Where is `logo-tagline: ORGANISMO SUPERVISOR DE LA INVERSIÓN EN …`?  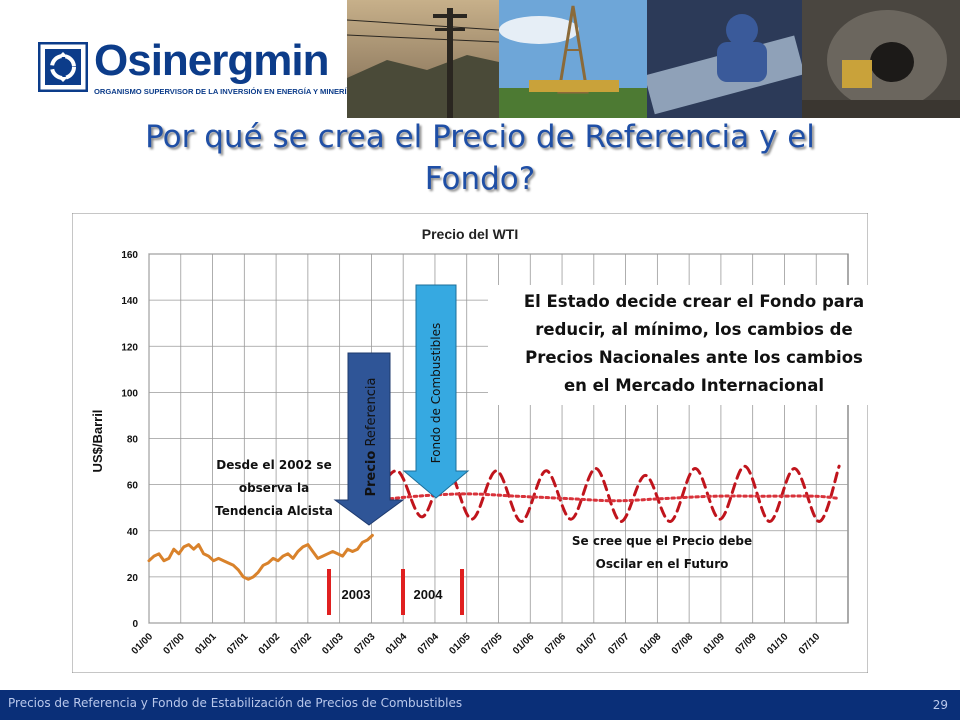 logo-tagline: ORGANISMO SUPERVISOR DE LA INVERSIÓN EN … is located at coordinates (223, 91).